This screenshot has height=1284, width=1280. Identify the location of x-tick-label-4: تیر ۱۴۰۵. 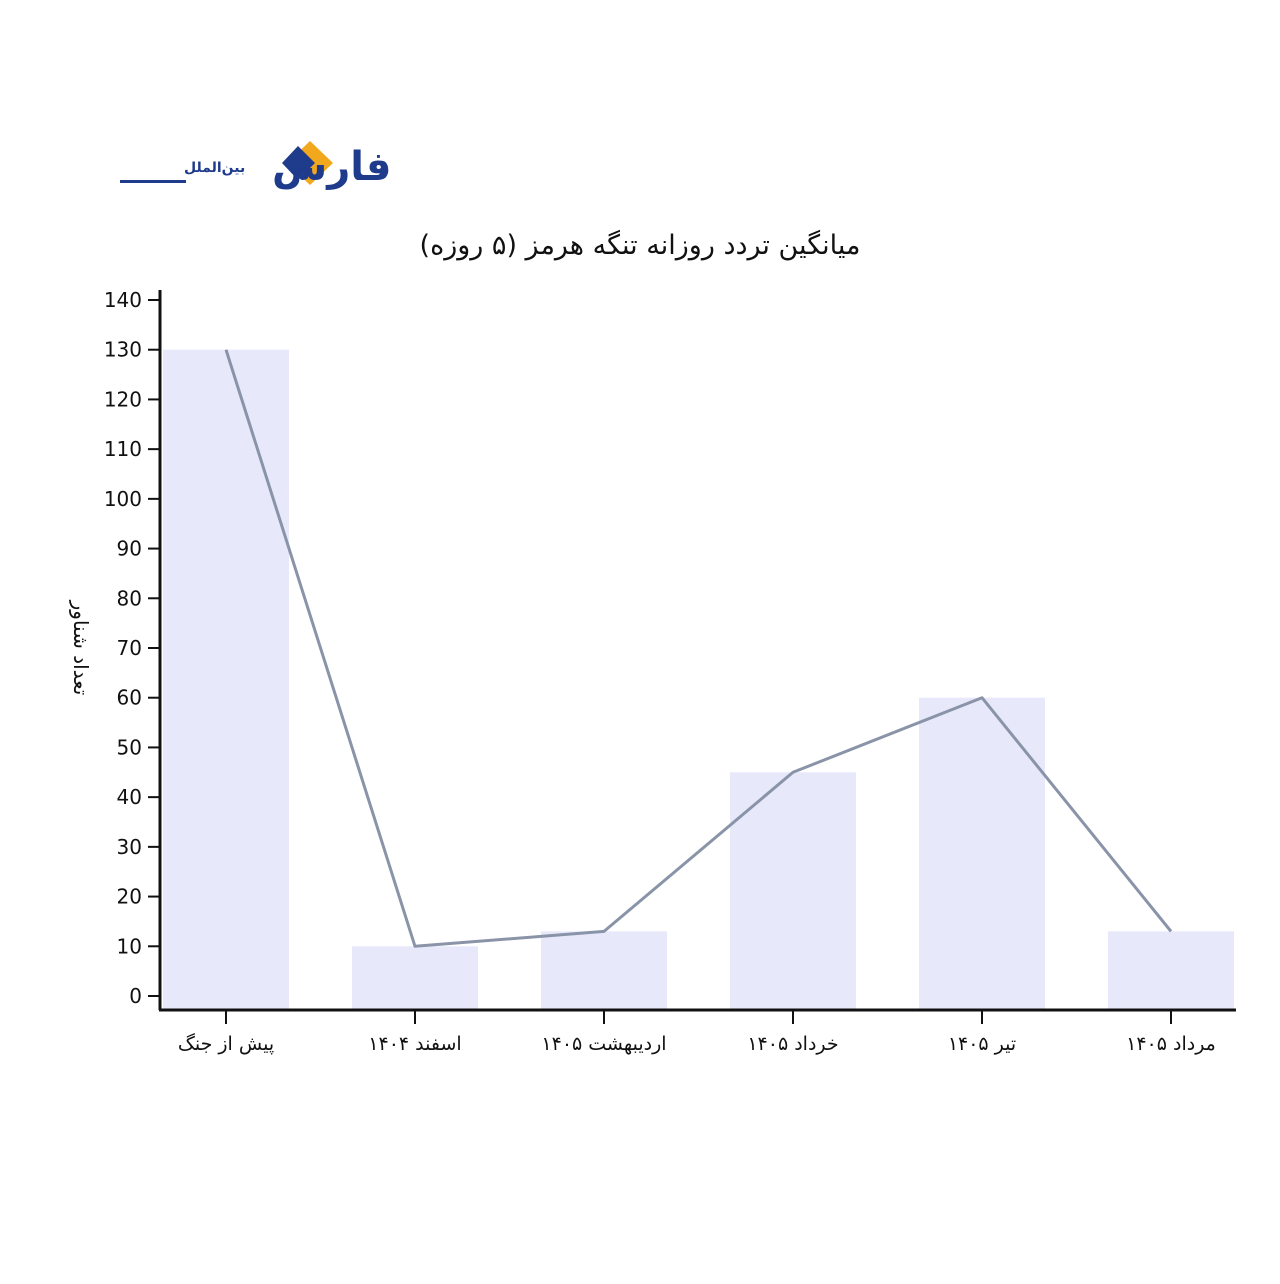
(982, 1044).